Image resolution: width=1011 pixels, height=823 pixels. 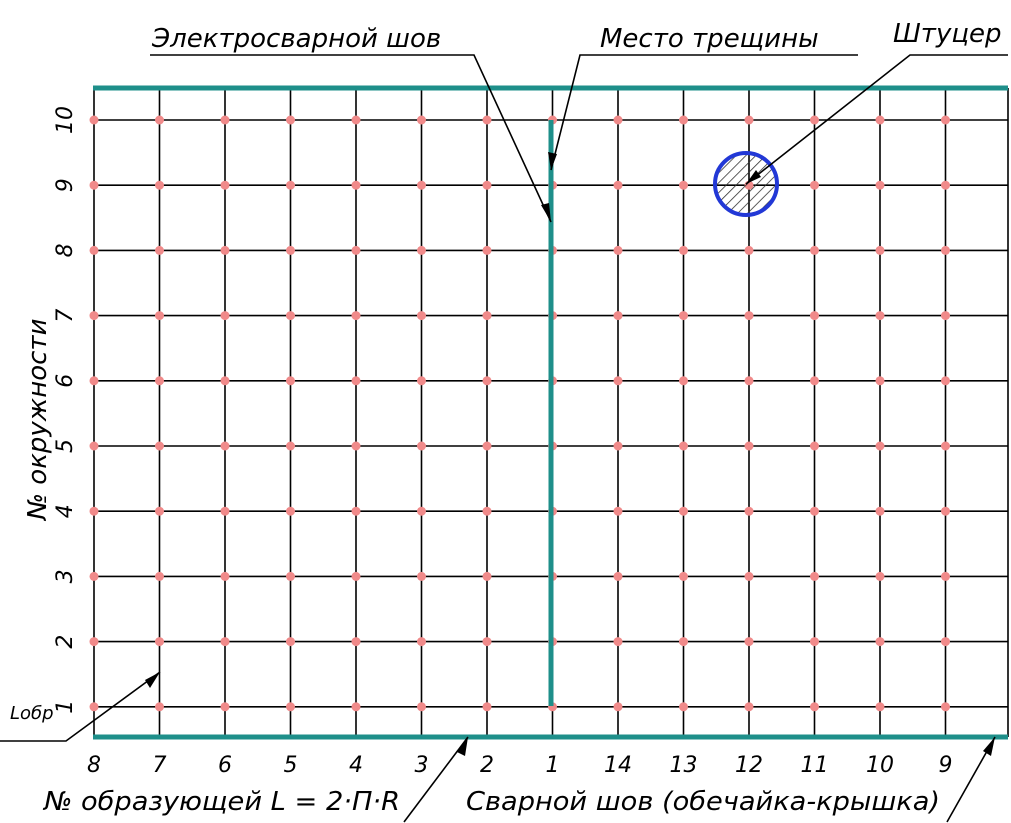 I want to click on generatrix-label: № образующей L = 2·П·R, so click(x=221, y=802).